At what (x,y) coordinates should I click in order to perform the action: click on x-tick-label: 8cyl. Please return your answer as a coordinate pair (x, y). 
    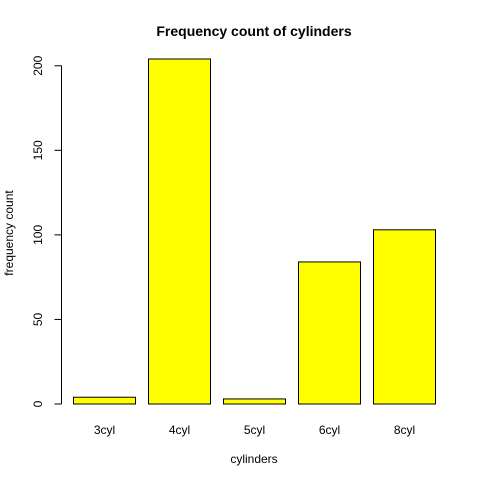
    Looking at the image, I should click on (404, 430).